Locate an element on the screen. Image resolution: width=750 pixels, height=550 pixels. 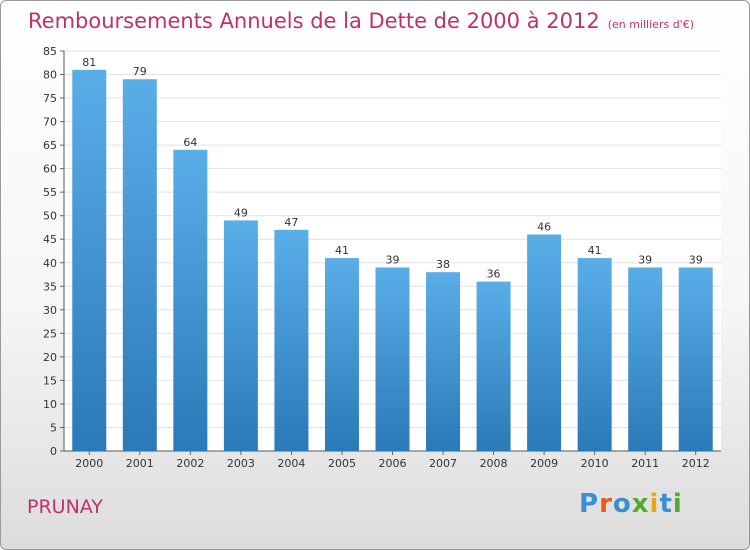
chart-subtitle: (en milliers d'€) is located at coordinates (650, 24).